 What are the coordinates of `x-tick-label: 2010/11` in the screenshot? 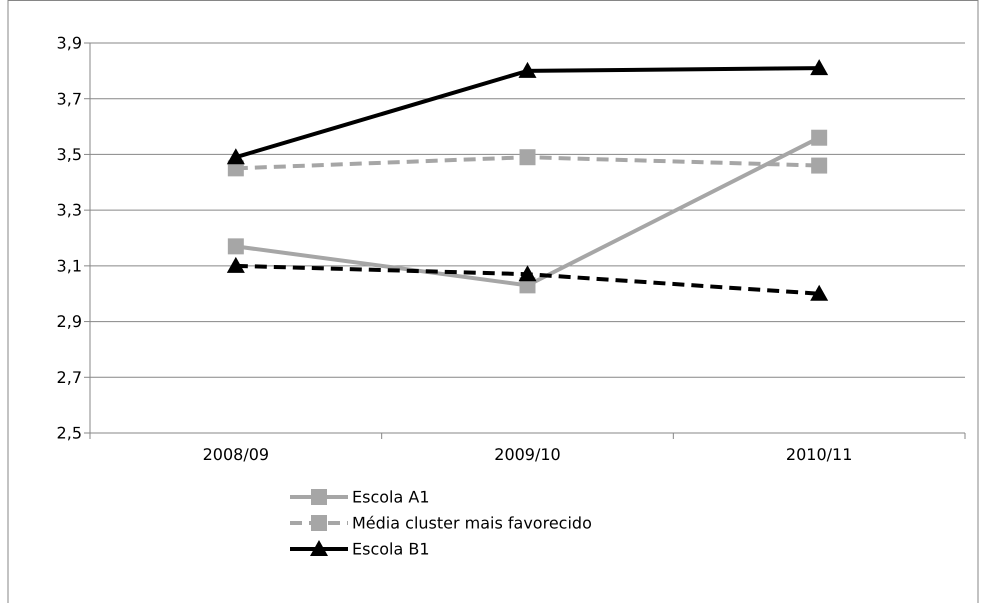 It's located at (819, 454).